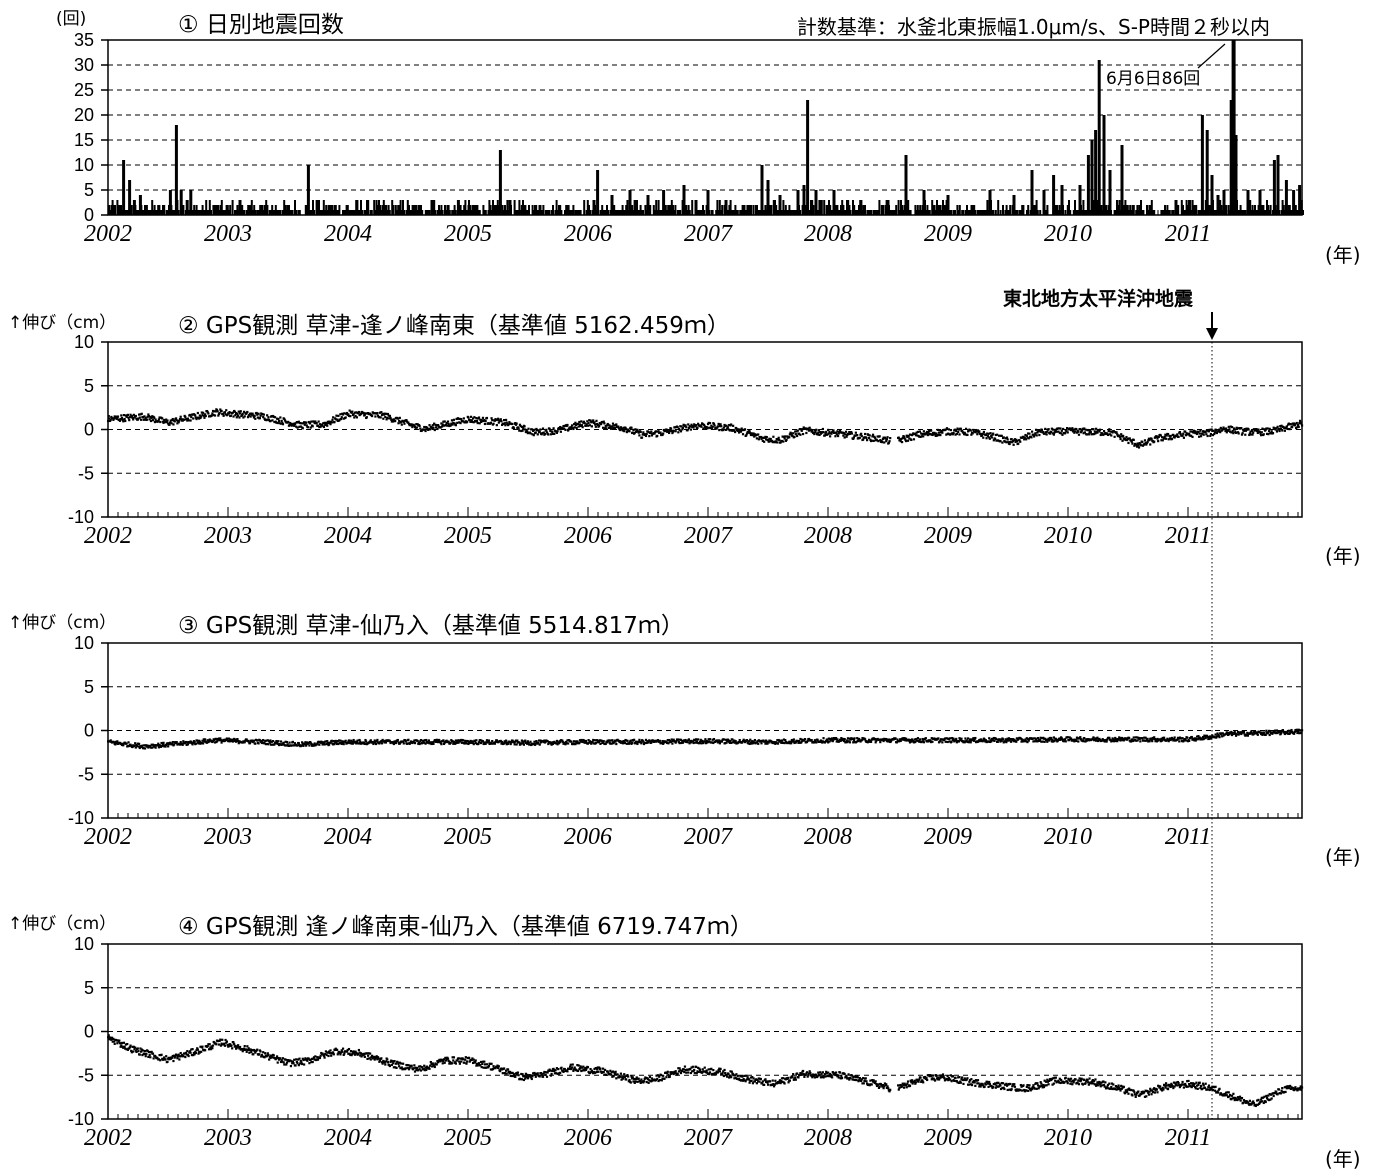  I want to click on x-tick-label: 2007, so click(708, 837).